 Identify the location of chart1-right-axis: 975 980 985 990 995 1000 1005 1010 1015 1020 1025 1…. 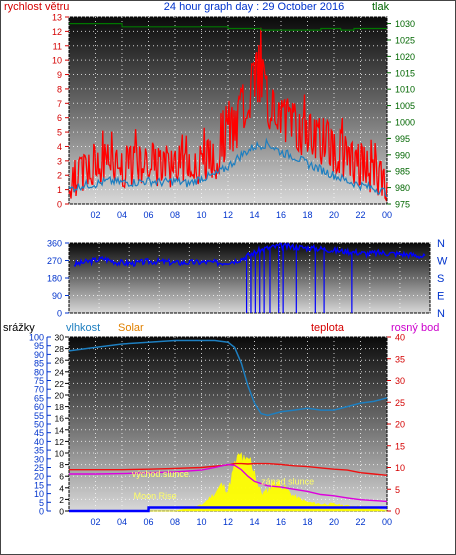
(401, 114).